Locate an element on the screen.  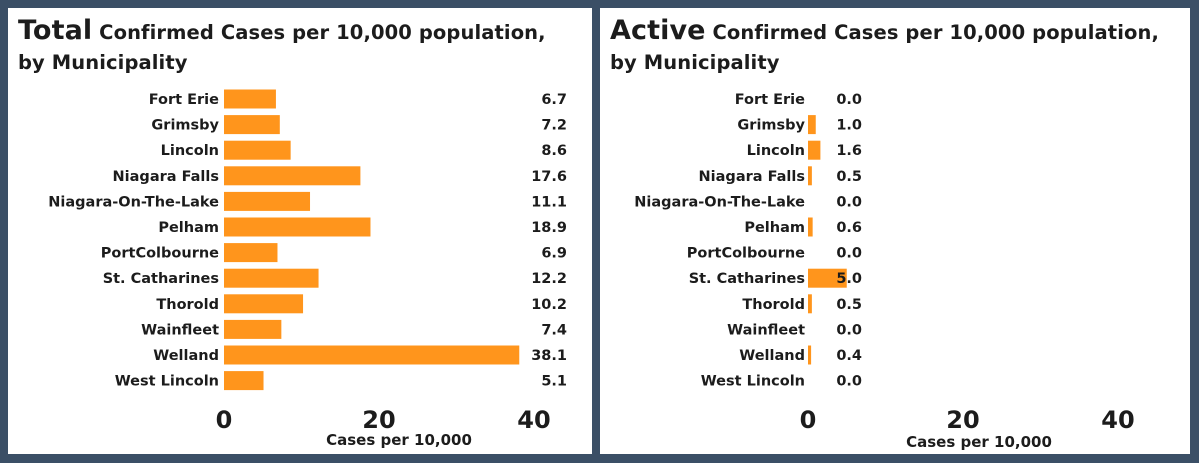
value-label: 12.2 is located at coordinates (549, 279).